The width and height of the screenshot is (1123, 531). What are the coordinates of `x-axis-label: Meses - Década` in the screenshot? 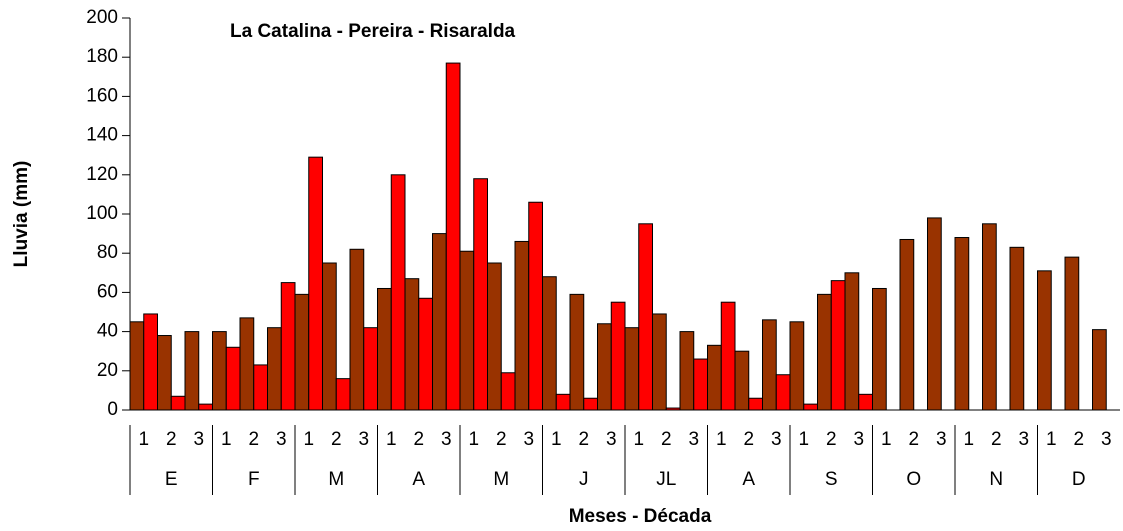 It's located at (640, 516).